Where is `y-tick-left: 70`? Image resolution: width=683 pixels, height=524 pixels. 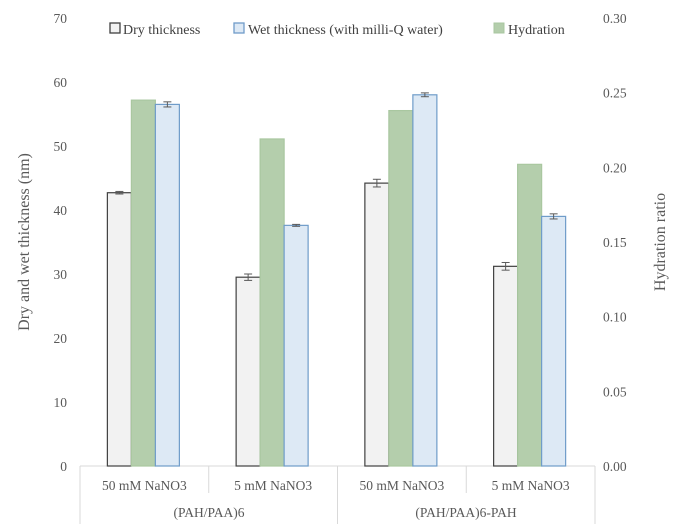
y-tick-left: 70 is located at coordinates (61, 18).